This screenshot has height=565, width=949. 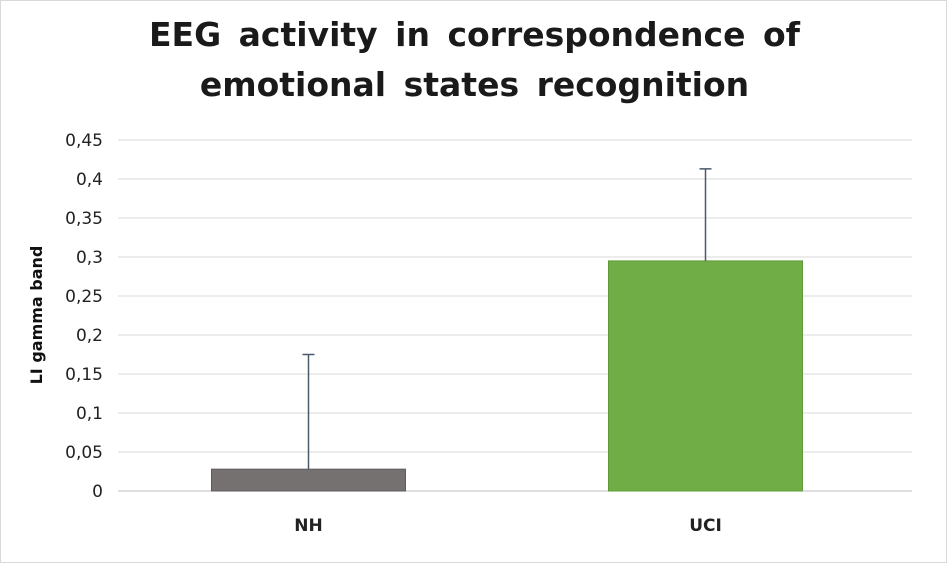 What do you see at coordinates (308, 480) in the screenshot?
I see `bar-nh` at bounding box center [308, 480].